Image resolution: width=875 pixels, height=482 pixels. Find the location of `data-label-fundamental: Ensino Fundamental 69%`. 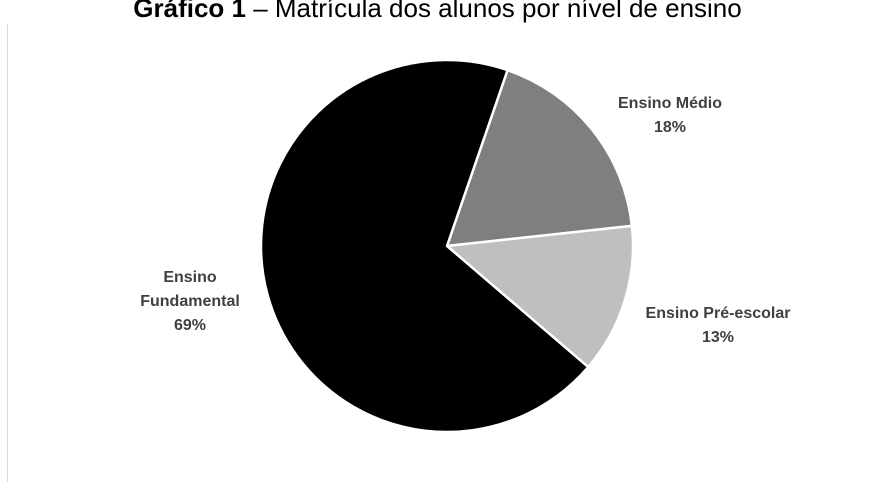

data-label-fundamental: Ensino Fundamental 69% is located at coordinates (190, 301).